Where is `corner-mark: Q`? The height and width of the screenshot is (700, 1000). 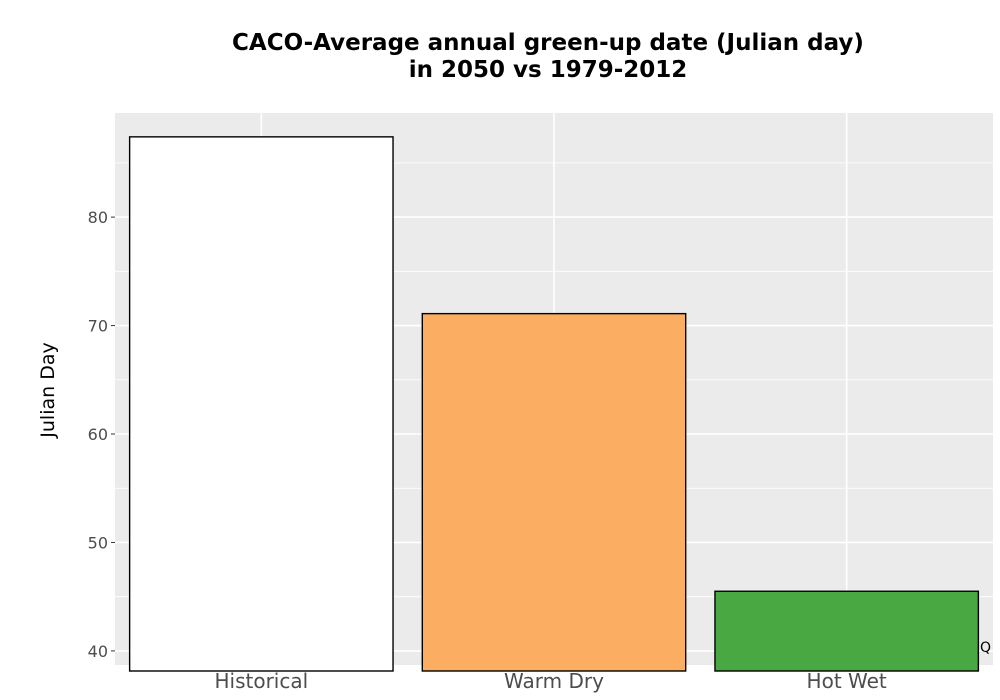
corner-mark: Q is located at coordinates (986, 648).